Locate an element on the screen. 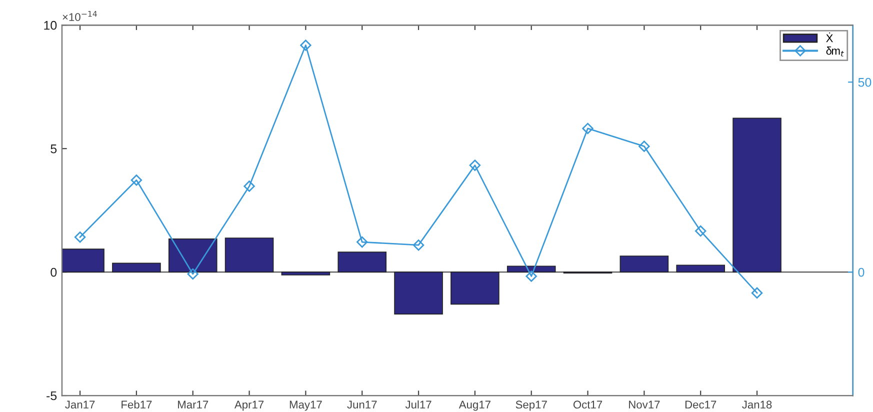  x-tick-label: Jun17 is located at coordinates (362, 404).